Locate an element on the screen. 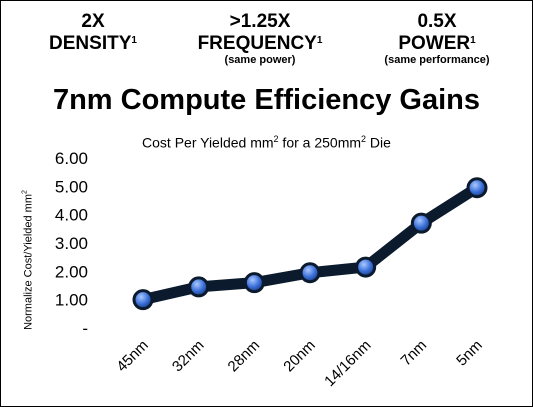 This screenshot has height=407, width=533. density-stat: 2X DENSITY1 is located at coordinates (93, 32).